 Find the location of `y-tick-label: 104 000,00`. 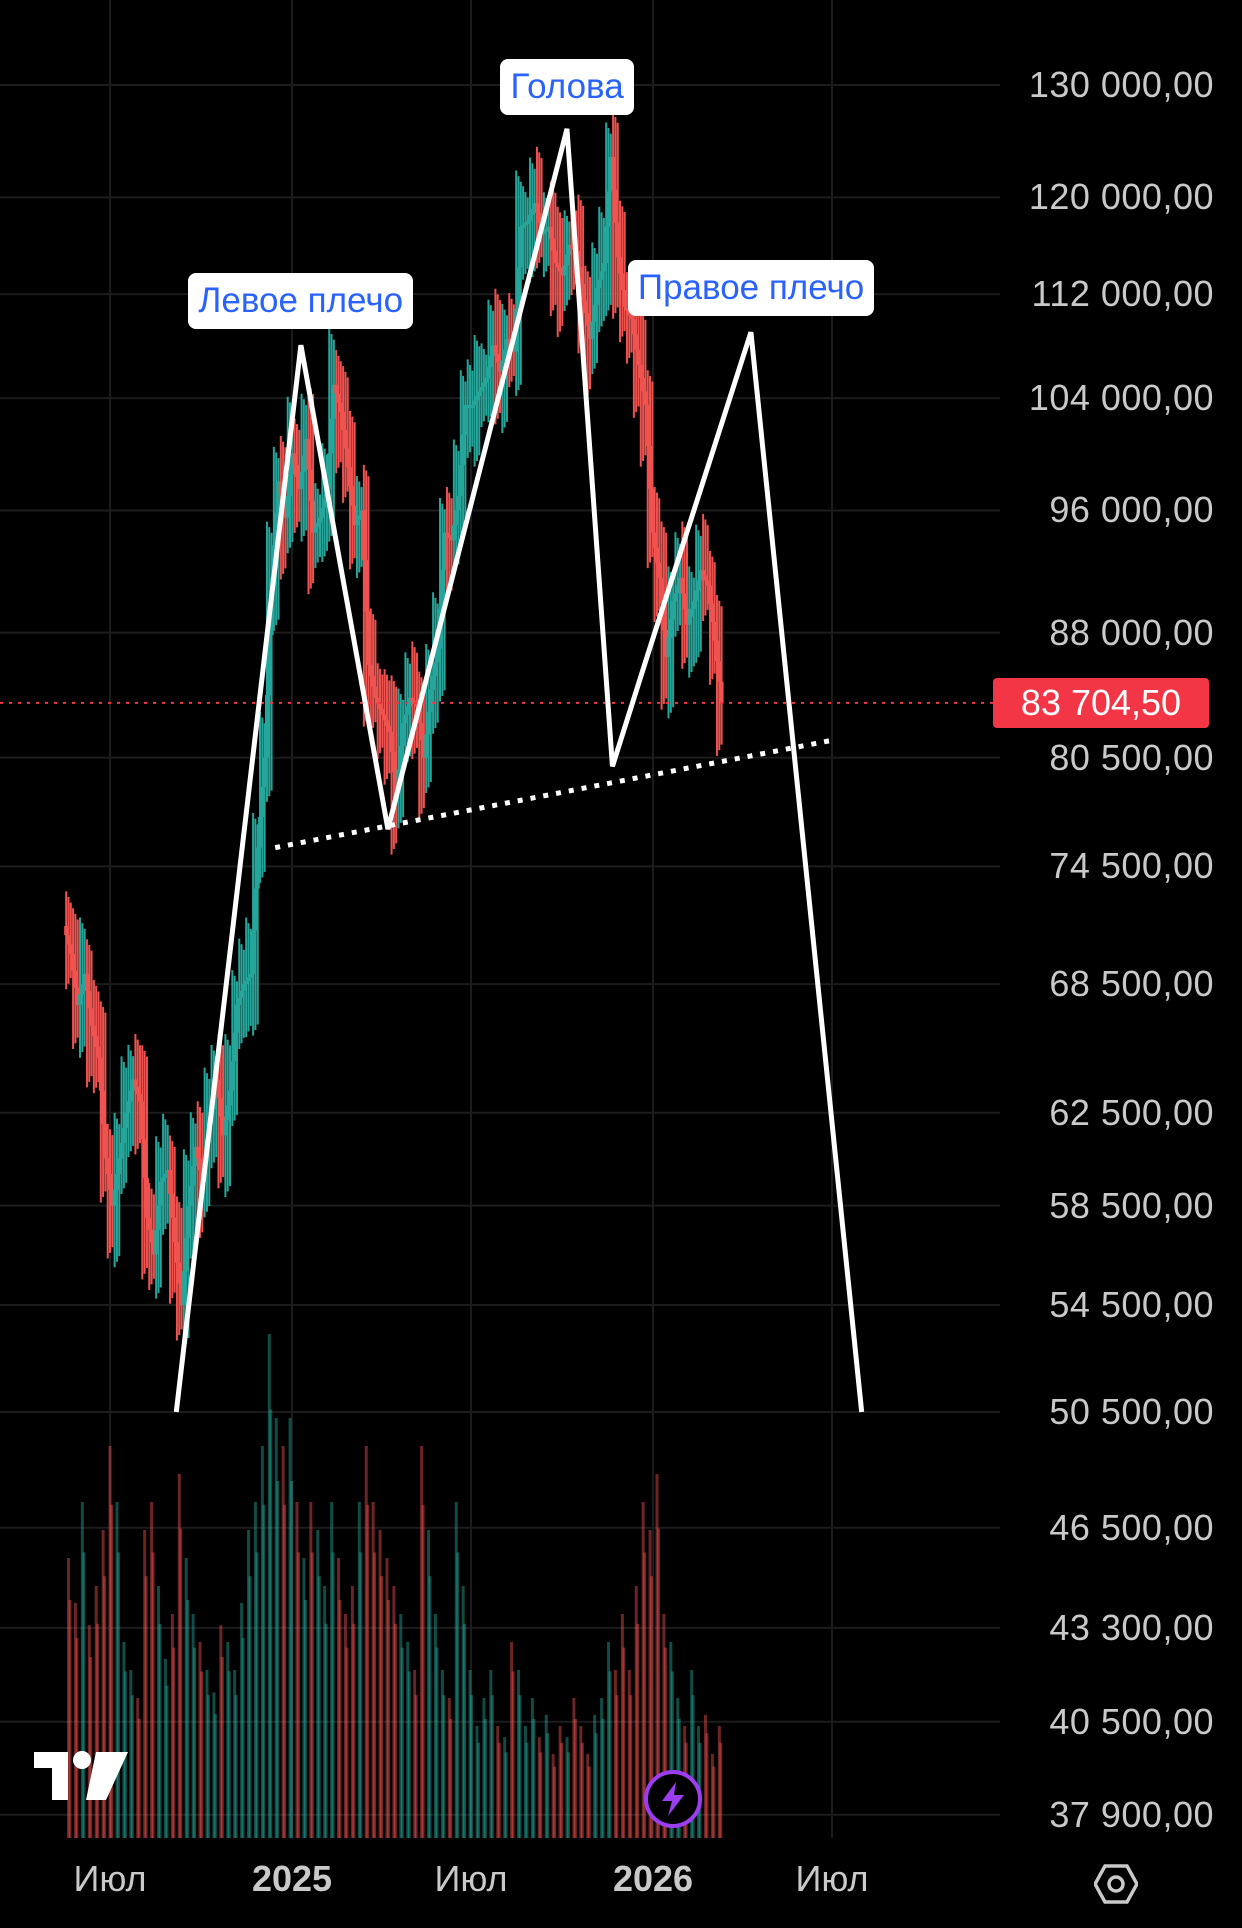

y-tick-label: 104 000,00 is located at coordinates (1121, 398).